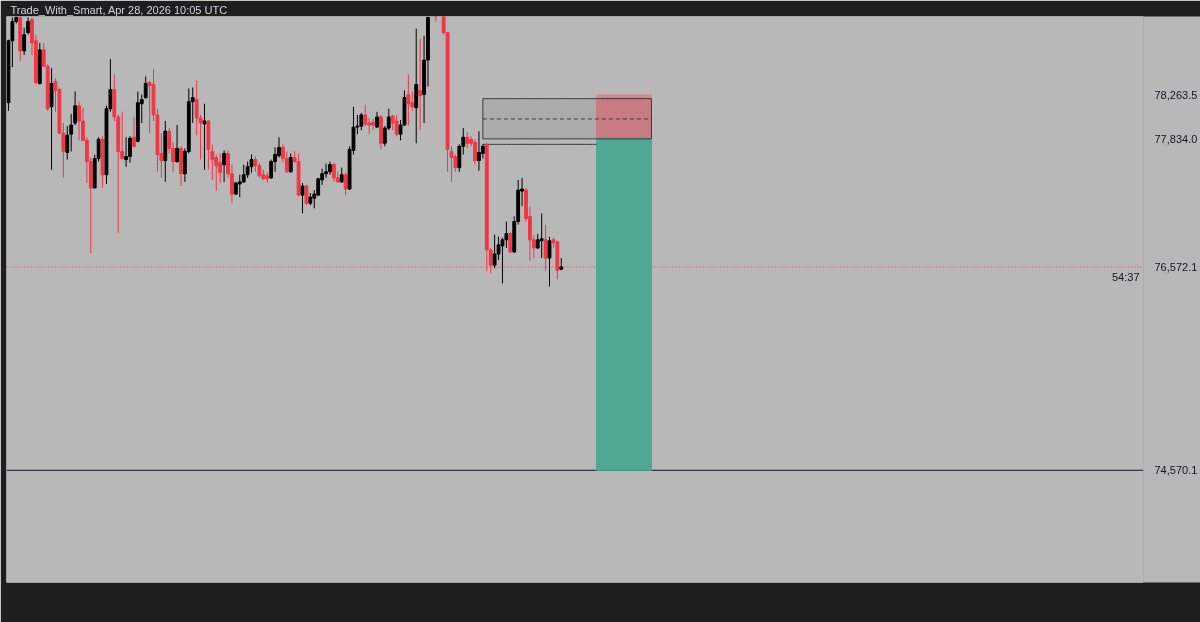 The width and height of the screenshot is (1200, 622). What do you see at coordinates (119, 9) in the screenshot?
I see `chart-title: Trade_With_Smart, Apr 28, 2026 10:05 UTC` at bounding box center [119, 9].